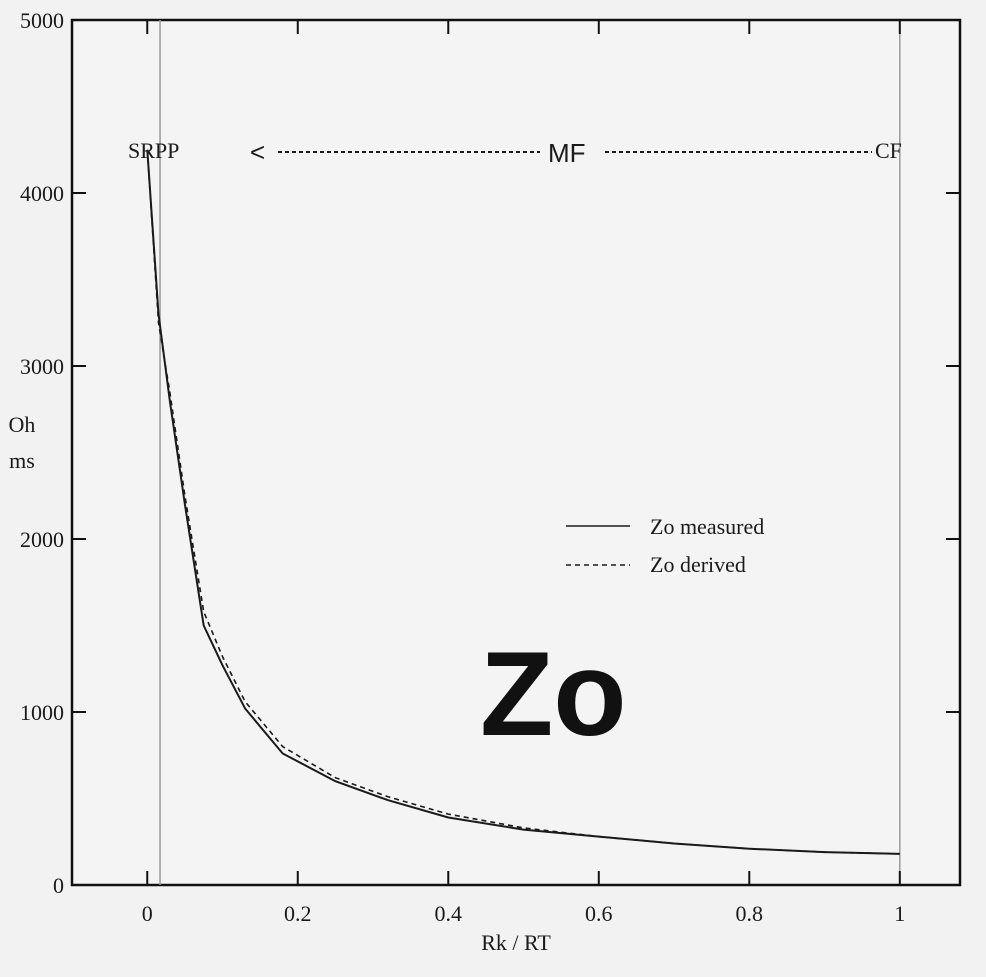 The image size is (986, 977). I want to click on y-tick-label: 0, so click(58, 885).